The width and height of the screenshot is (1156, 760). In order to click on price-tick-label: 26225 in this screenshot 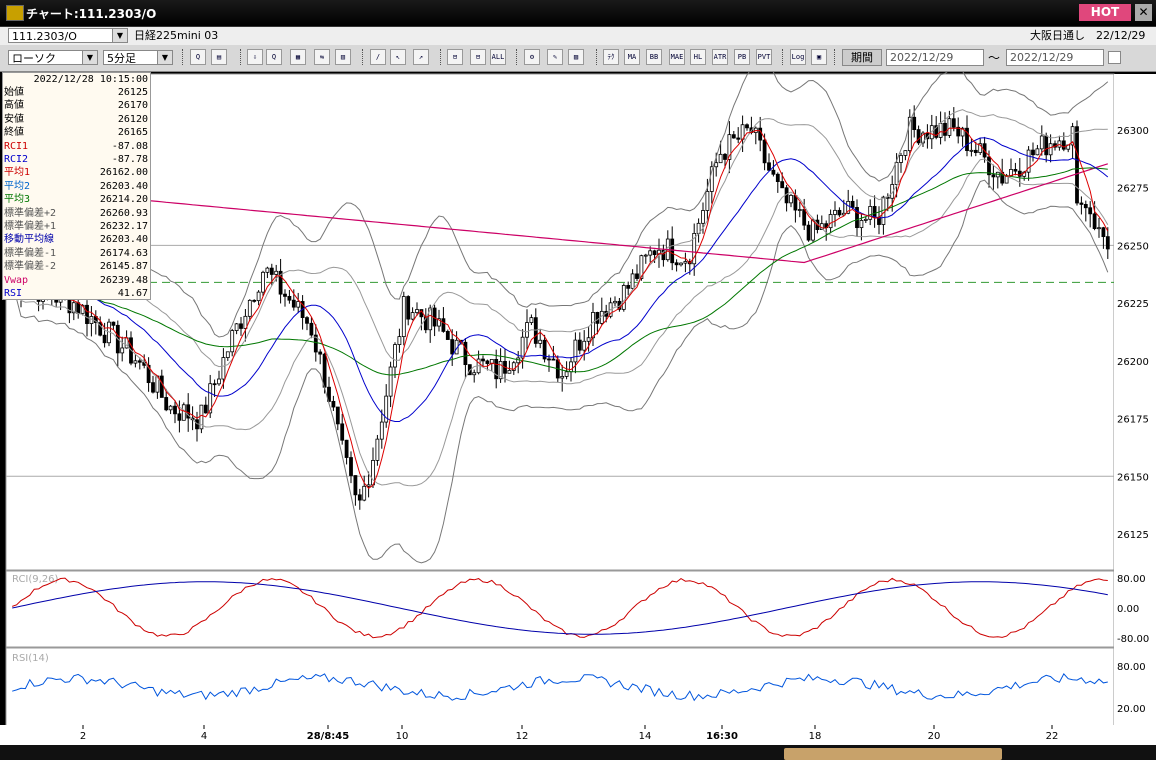, I will do `click(1133, 304)`.